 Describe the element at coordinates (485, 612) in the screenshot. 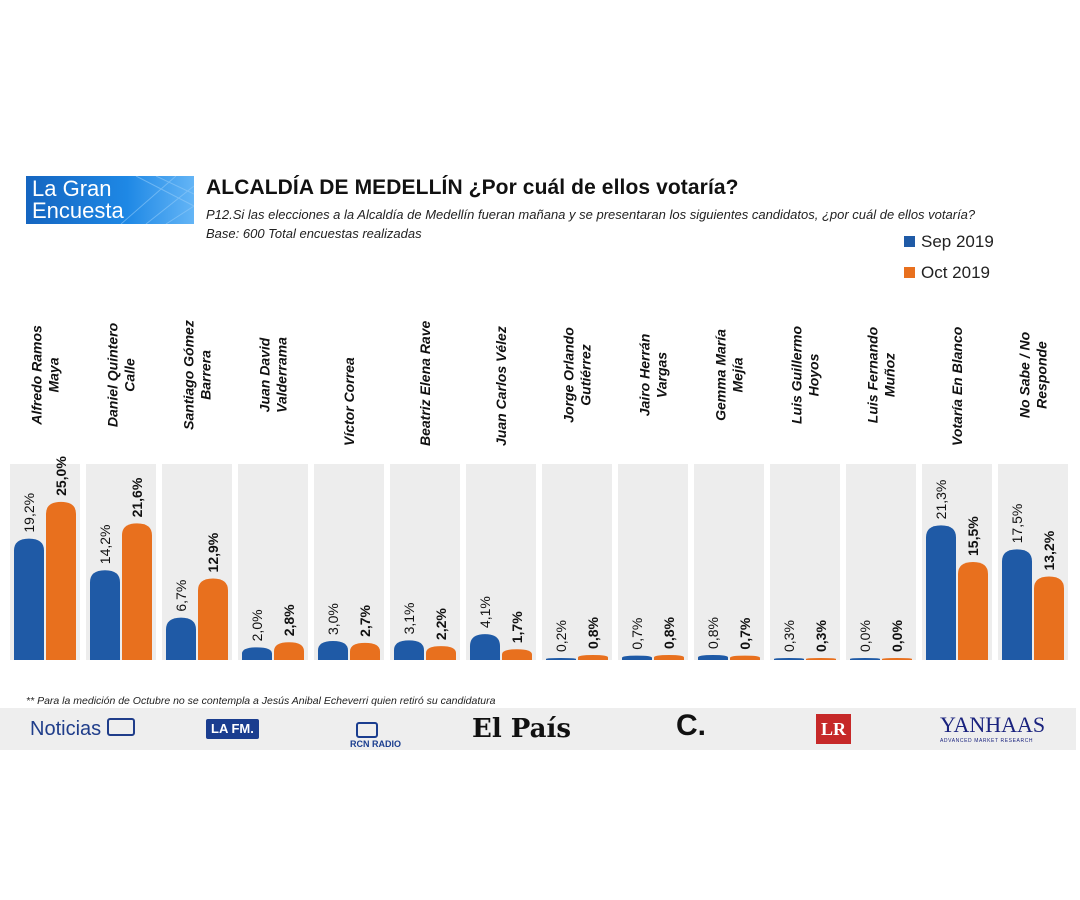

I see `value-label-sep: 4,1%` at that location.